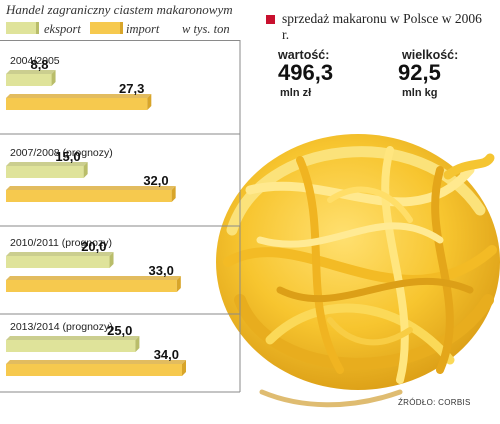 The width and height of the screenshot is (500, 424). I want to click on legend-swatch-eksport, so click(22, 28).